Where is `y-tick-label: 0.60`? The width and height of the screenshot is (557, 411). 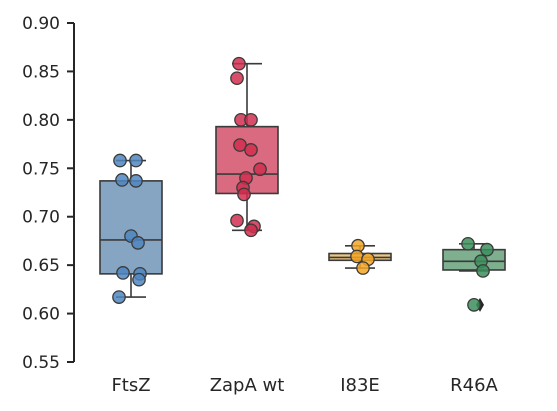
y-tick-label: 0.60 is located at coordinates (41, 315).